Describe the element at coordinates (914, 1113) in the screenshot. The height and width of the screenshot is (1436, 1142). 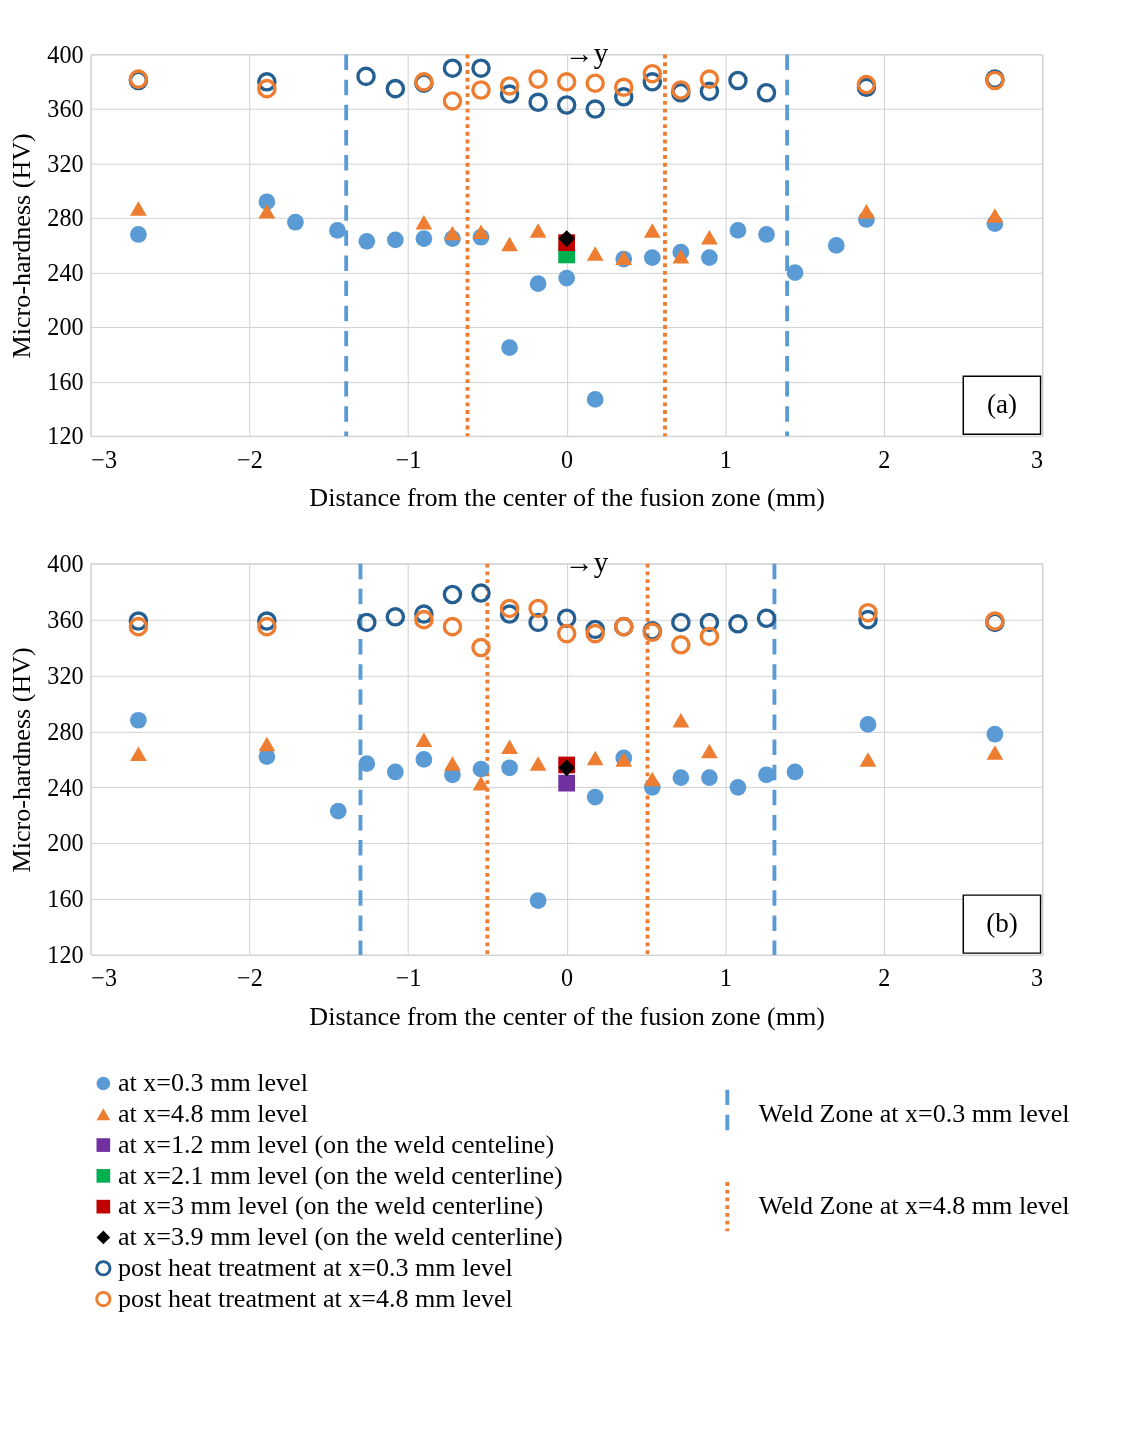
I see `text: Weld Zone at x=0.3 mm level` at that location.